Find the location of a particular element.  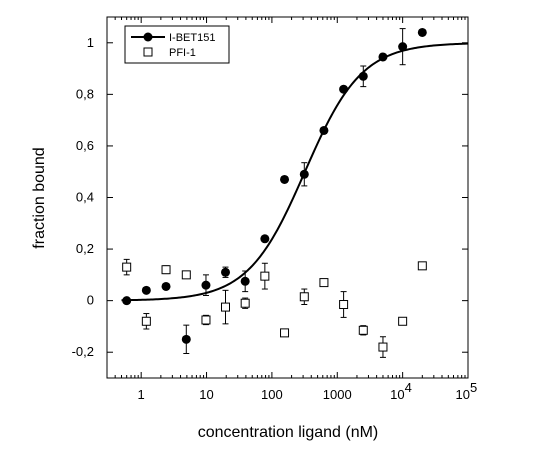

y-tick-label: 0 is located at coordinates (90, 300).